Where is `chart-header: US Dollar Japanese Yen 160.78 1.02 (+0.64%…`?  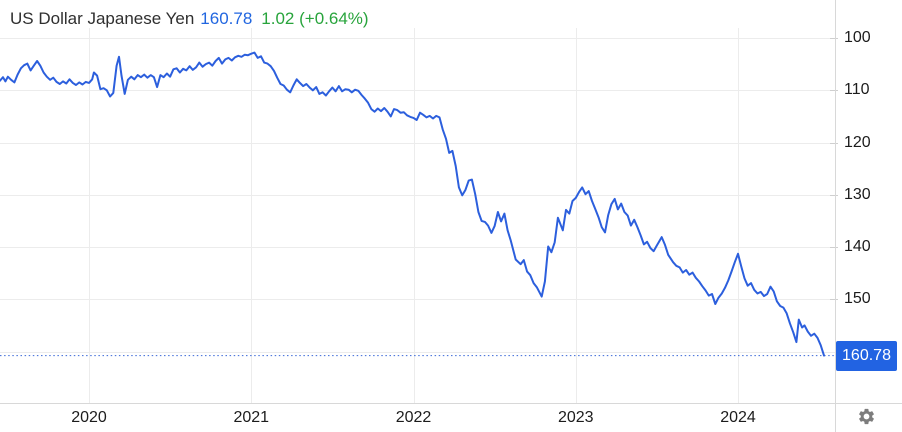
chart-header: US Dollar Japanese Yen 160.78 1.02 (+0.64%… is located at coordinates (189, 19).